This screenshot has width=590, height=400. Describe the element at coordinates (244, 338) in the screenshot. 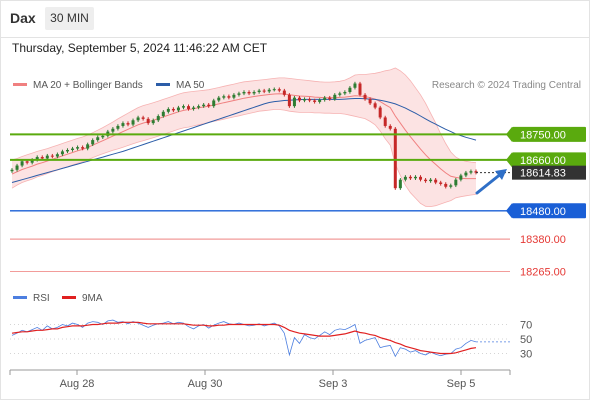

I see `ma9-line` at that location.